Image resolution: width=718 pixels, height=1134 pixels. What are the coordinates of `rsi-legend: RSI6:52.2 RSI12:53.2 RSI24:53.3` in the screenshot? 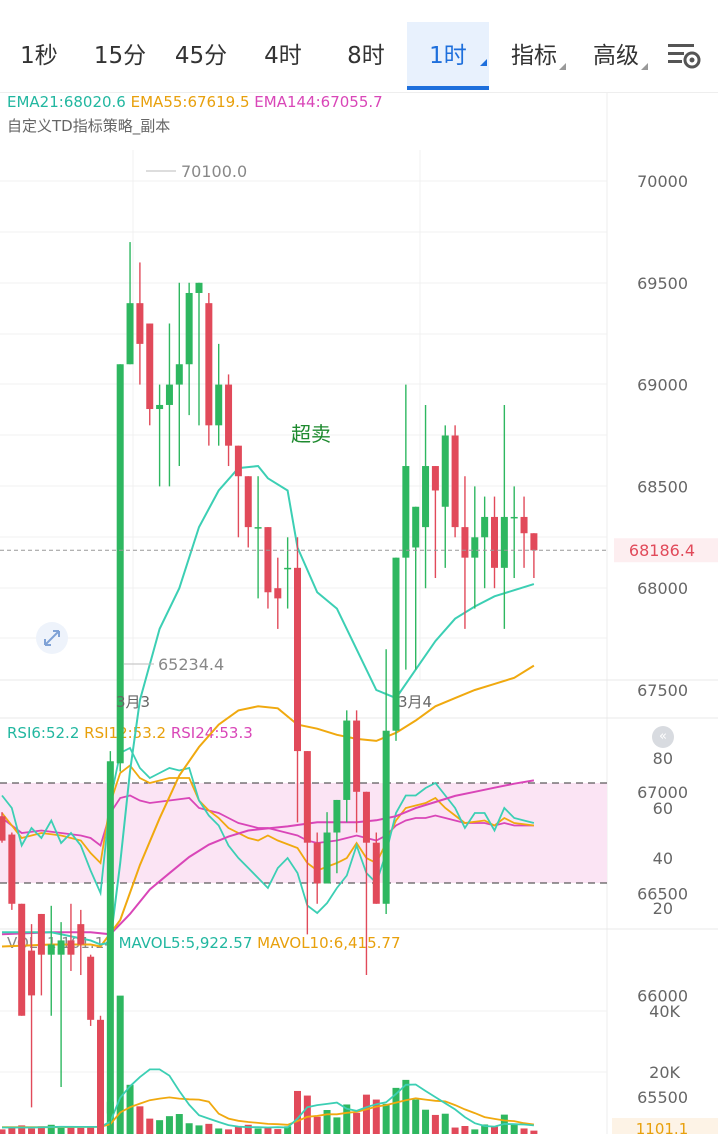 It's located at (130, 733).